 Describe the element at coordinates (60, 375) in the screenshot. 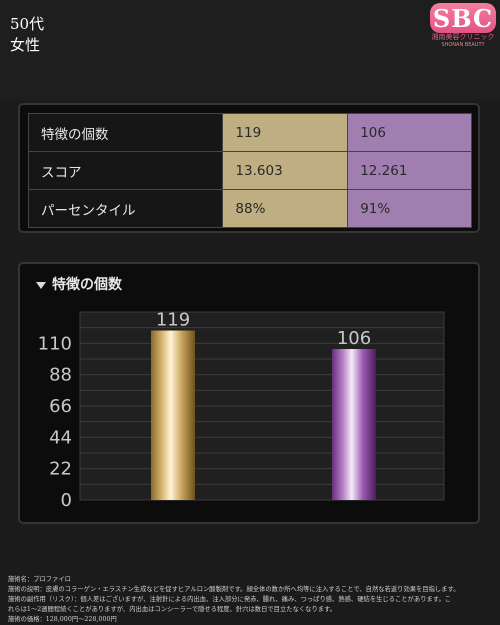

I see `y-tick-label: 88` at that location.